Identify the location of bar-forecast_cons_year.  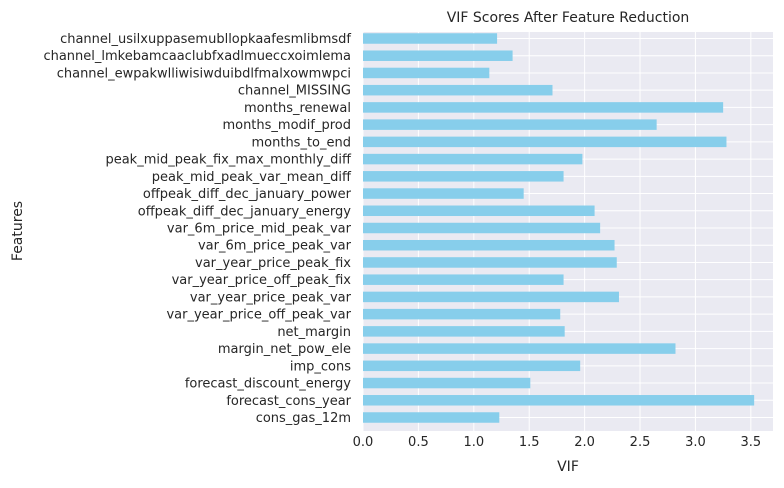
(559, 400).